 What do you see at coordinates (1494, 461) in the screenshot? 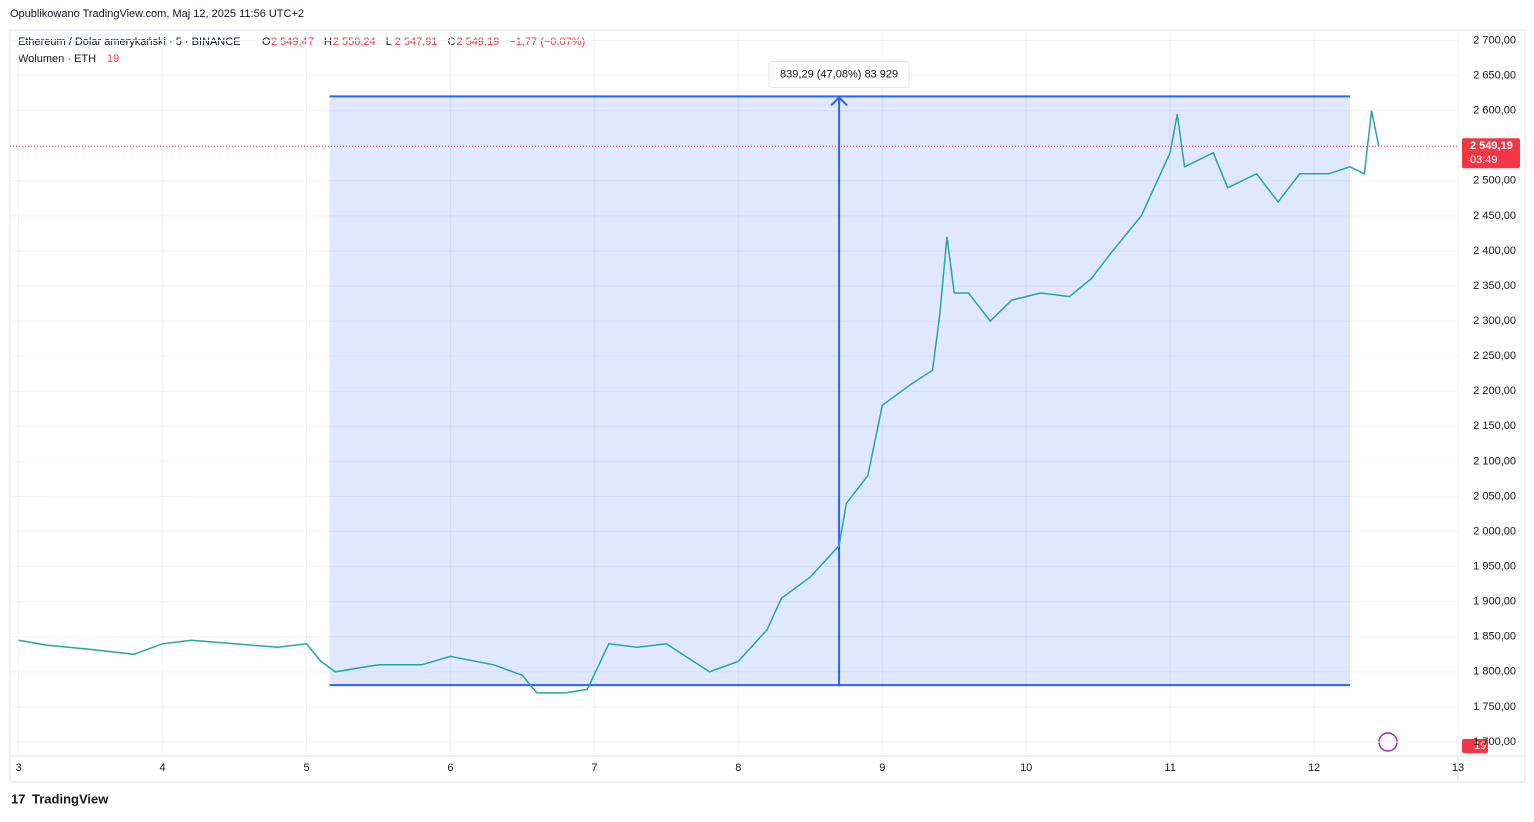
I see `y-tick-label: 2 100,00` at bounding box center [1494, 461].